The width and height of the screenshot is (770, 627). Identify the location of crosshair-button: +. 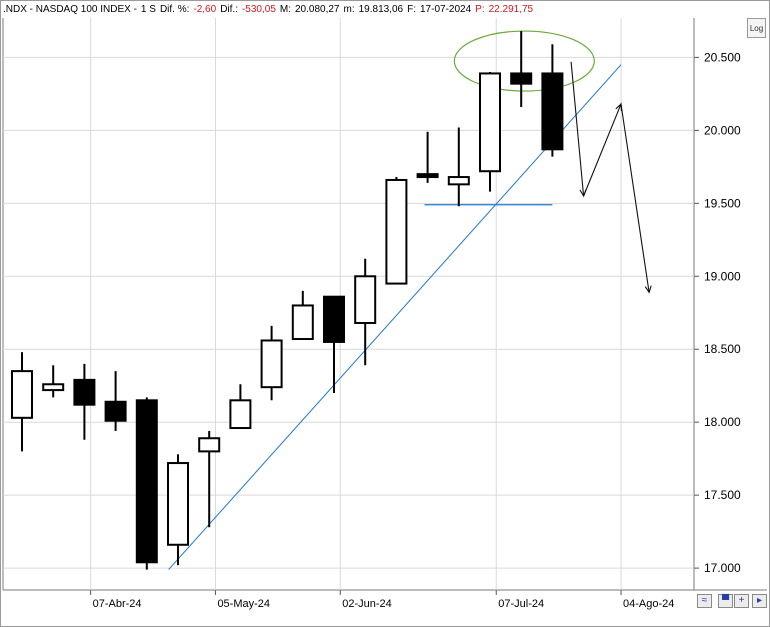
(741, 601).